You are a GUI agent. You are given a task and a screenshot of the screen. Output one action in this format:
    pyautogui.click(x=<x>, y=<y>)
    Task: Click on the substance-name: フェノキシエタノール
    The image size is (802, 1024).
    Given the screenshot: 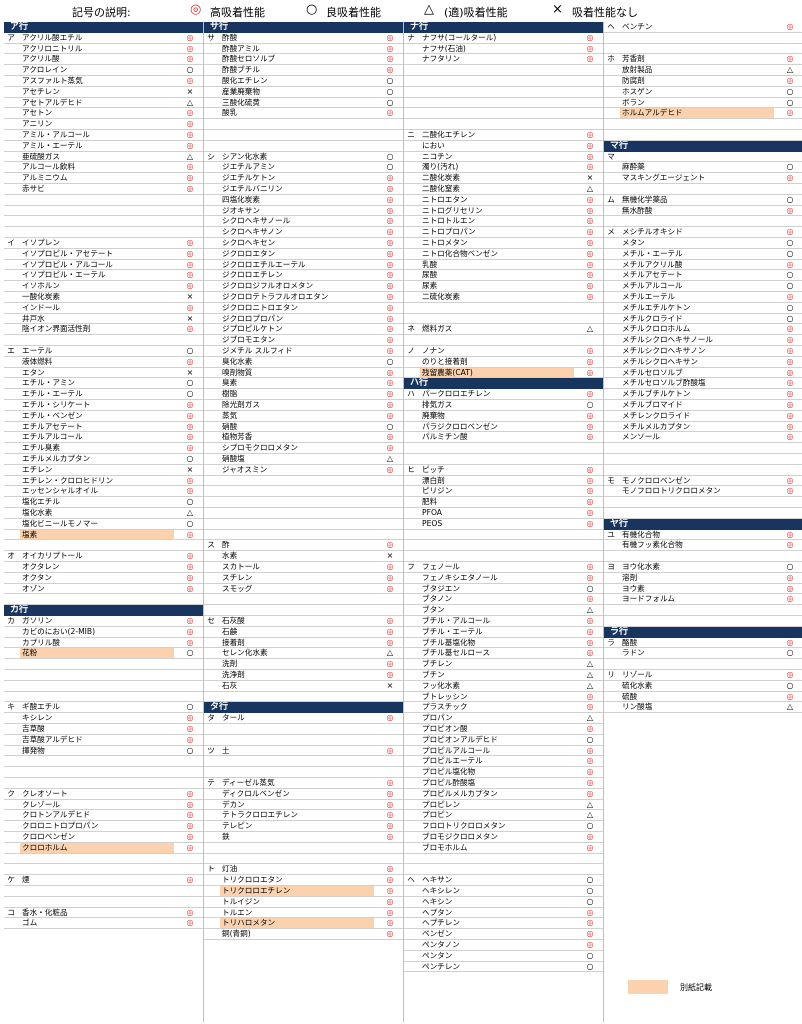 What is the action you would take?
    pyautogui.click(x=460, y=577)
    